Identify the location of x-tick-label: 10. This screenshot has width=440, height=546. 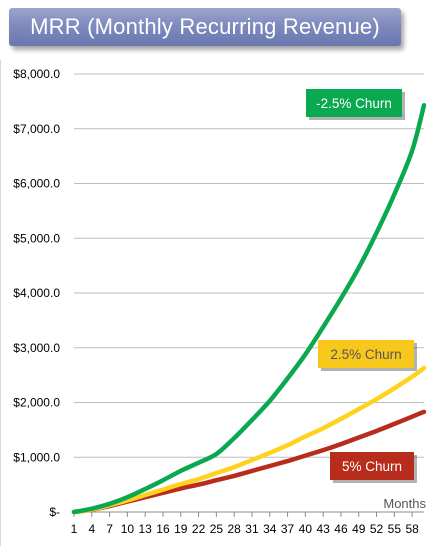
(128, 529).